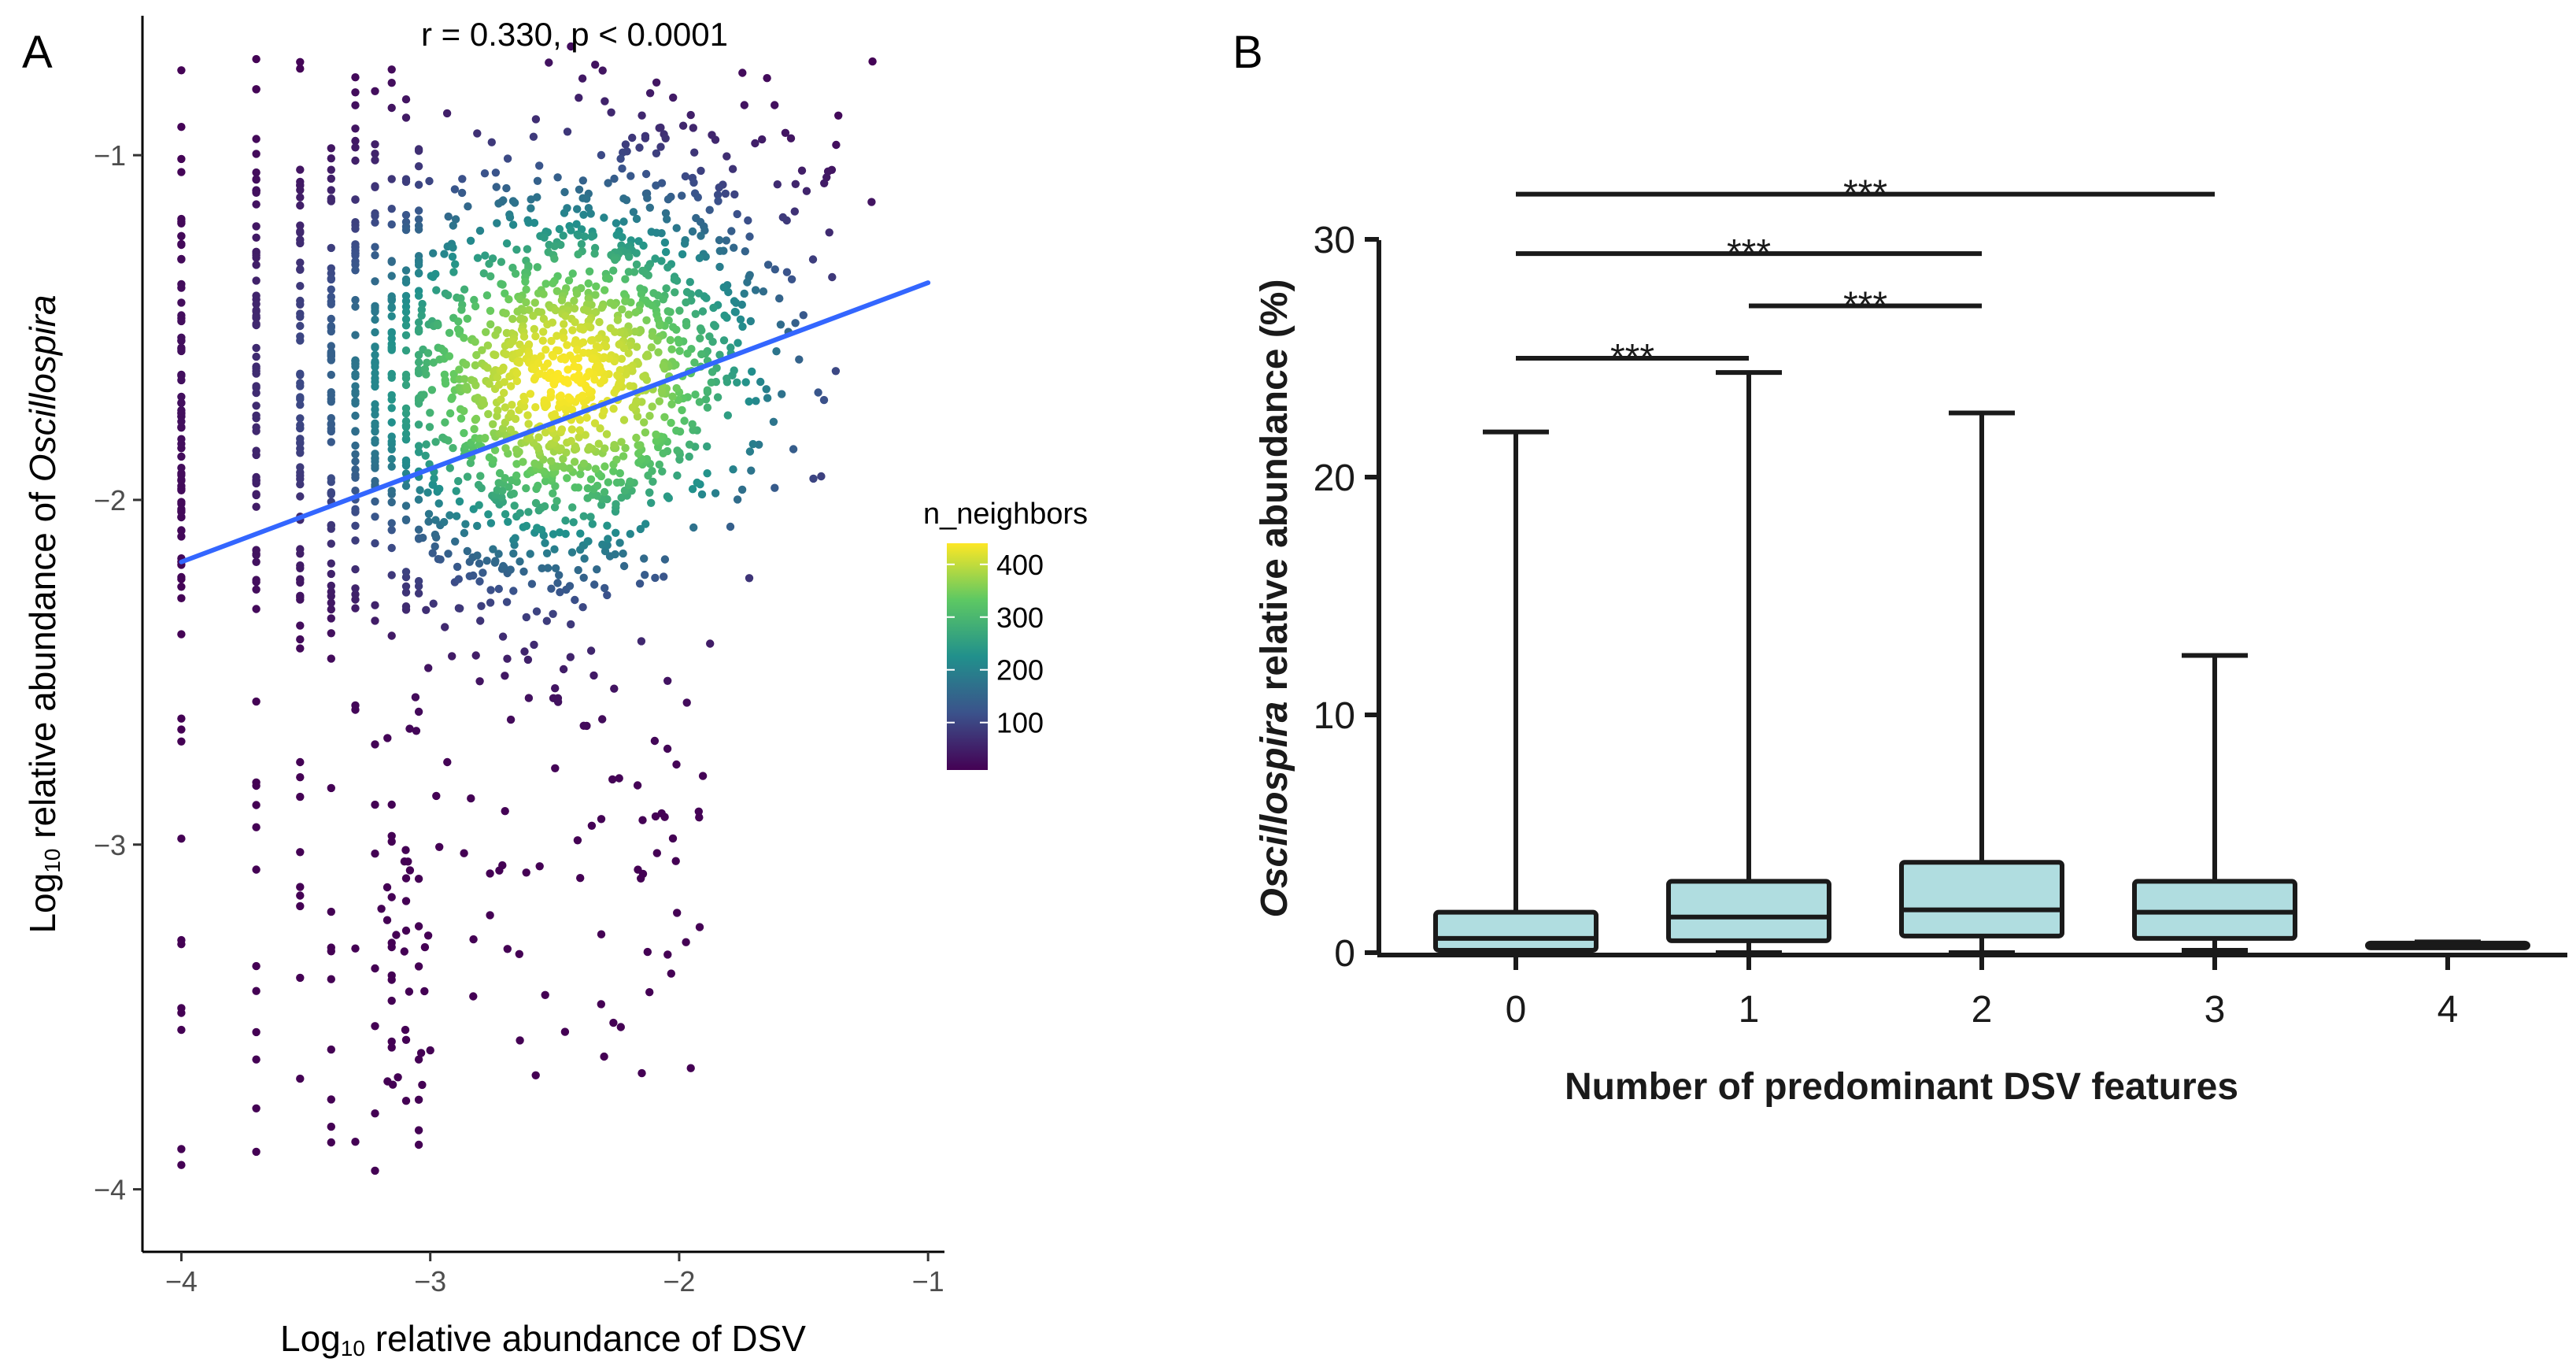  What do you see at coordinates (181, 1281) in the screenshot?
I see `x-tick-label: −4` at bounding box center [181, 1281].